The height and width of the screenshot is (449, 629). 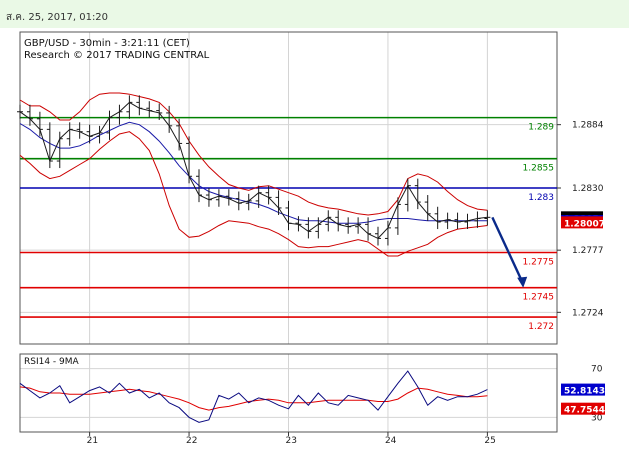 What do you see at coordinates (489, 441) in the screenshot?
I see `x-tick-label: 25` at bounding box center [489, 441].